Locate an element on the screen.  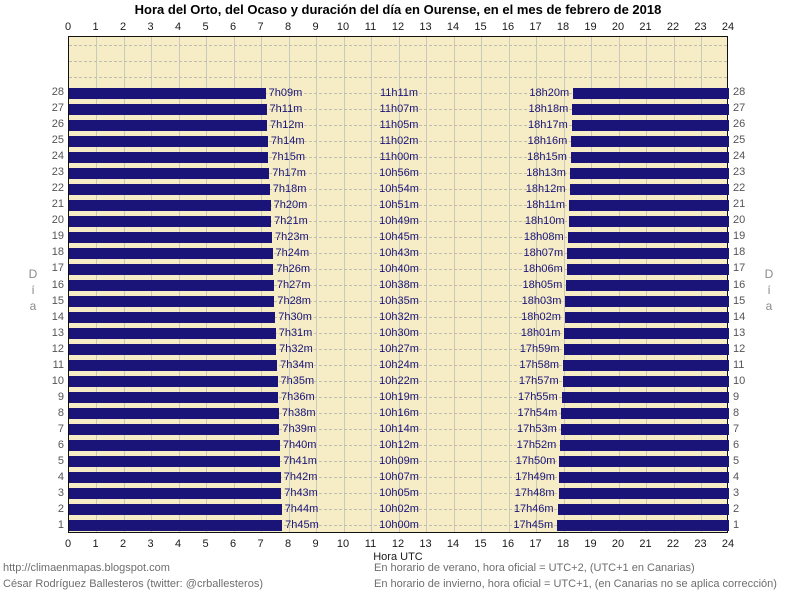
y-axis-title-letter: a is located at coordinates (769, 306).